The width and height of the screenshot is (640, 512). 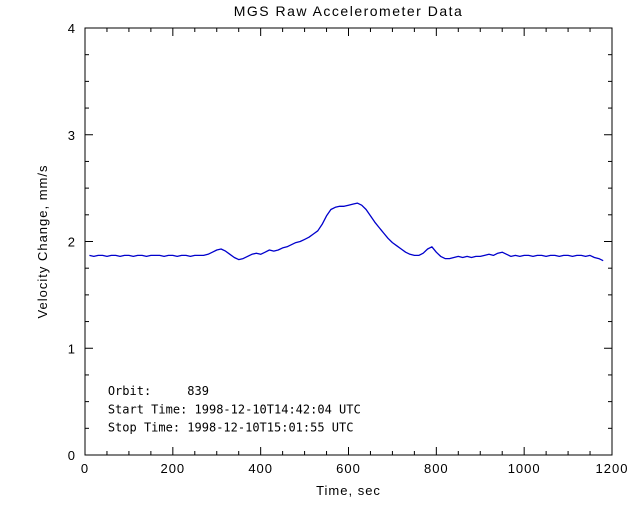 What do you see at coordinates (85, 468) in the screenshot?
I see `x-tick-label: 0` at bounding box center [85, 468].